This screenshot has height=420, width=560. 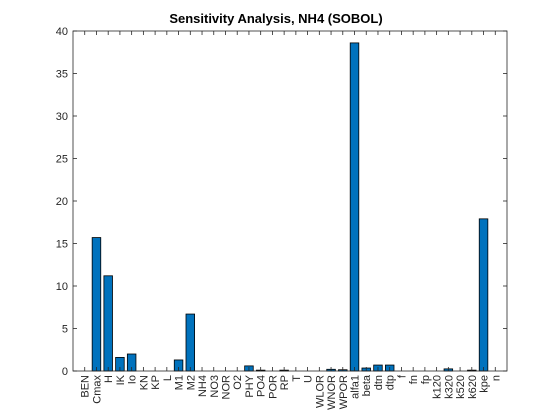 I want to click on x-tick-label: H, so click(x=109, y=379).